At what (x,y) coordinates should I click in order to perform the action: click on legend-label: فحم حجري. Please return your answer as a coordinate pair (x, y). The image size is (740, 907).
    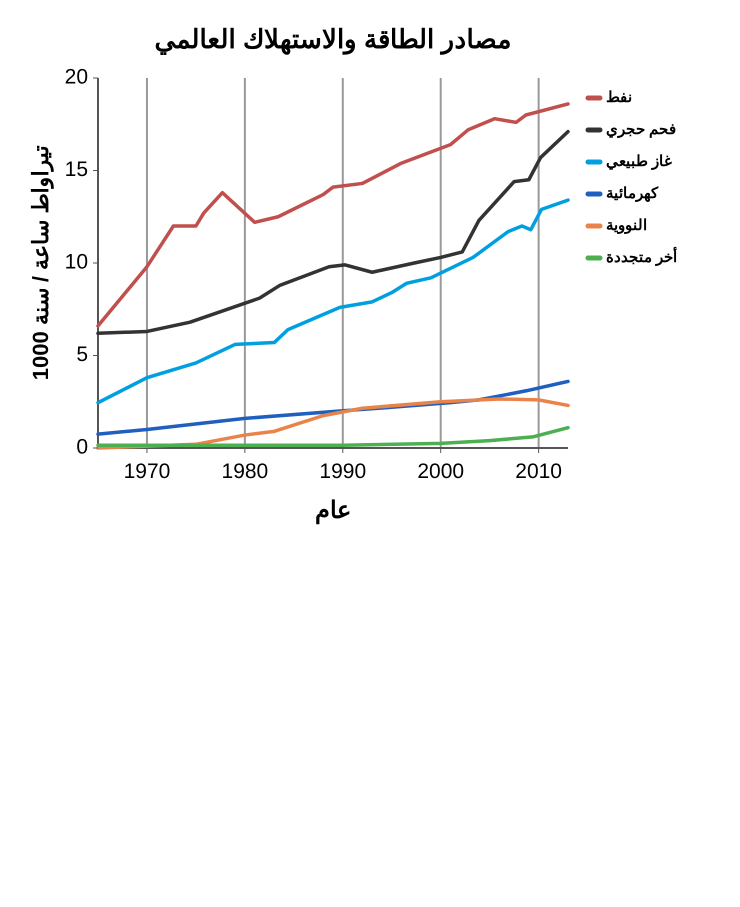
    Looking at the image, I should click on (641, 129).